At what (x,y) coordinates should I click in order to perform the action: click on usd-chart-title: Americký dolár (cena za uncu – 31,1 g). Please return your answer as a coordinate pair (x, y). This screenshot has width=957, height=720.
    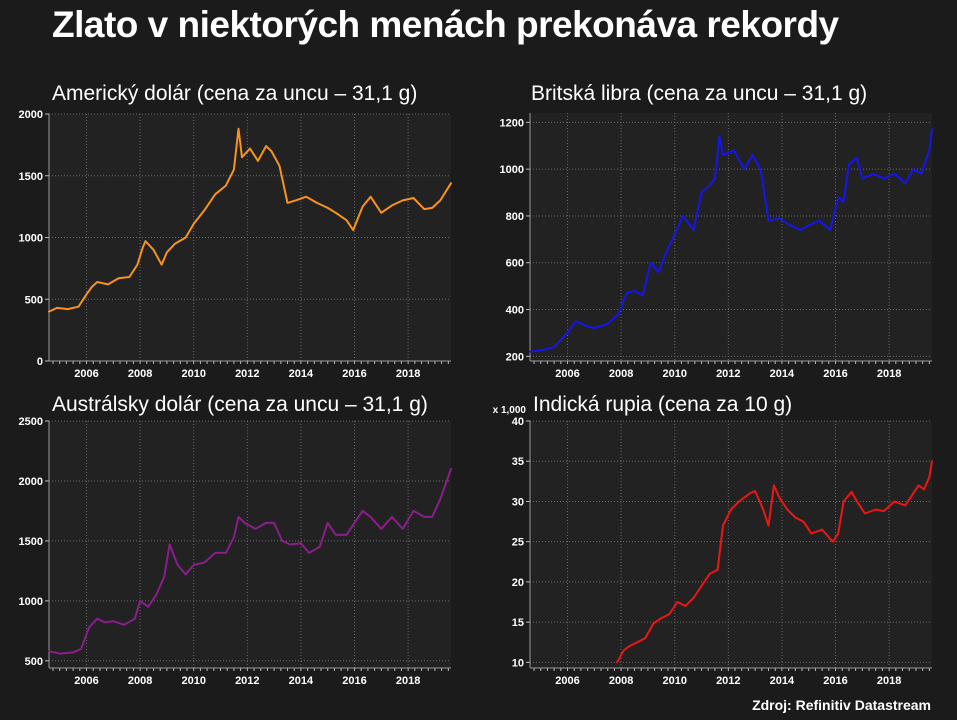
    Looking at the image, I should click on (235, 93).